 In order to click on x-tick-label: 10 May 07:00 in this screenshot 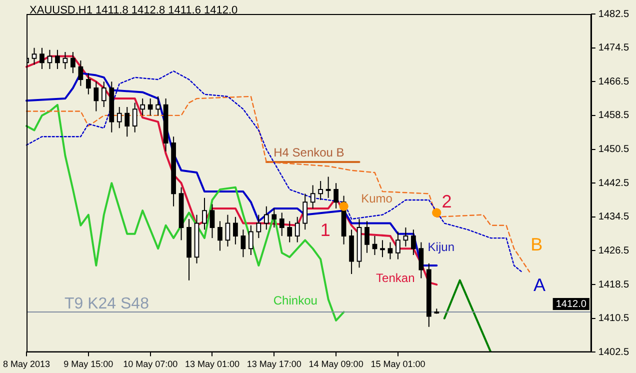, I will do `click(150, 364)`.